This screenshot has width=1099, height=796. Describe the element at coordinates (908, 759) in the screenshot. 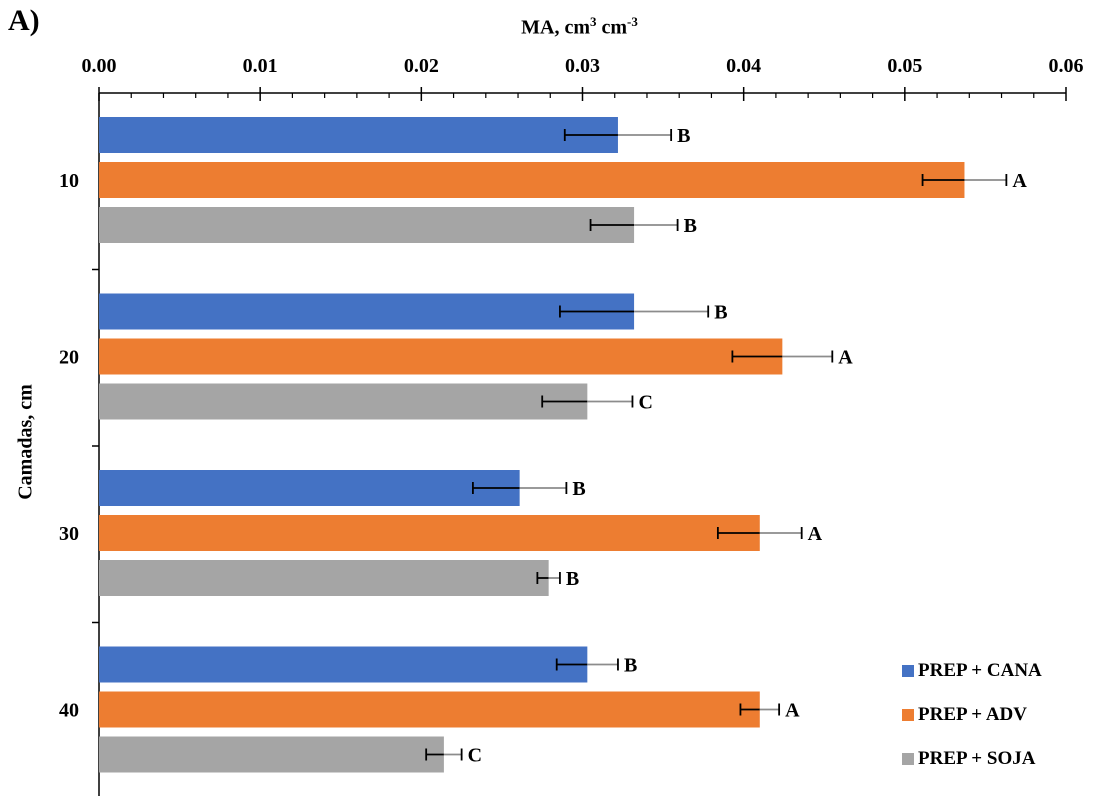

I see `legend-swatch-prep-soja` at that location.